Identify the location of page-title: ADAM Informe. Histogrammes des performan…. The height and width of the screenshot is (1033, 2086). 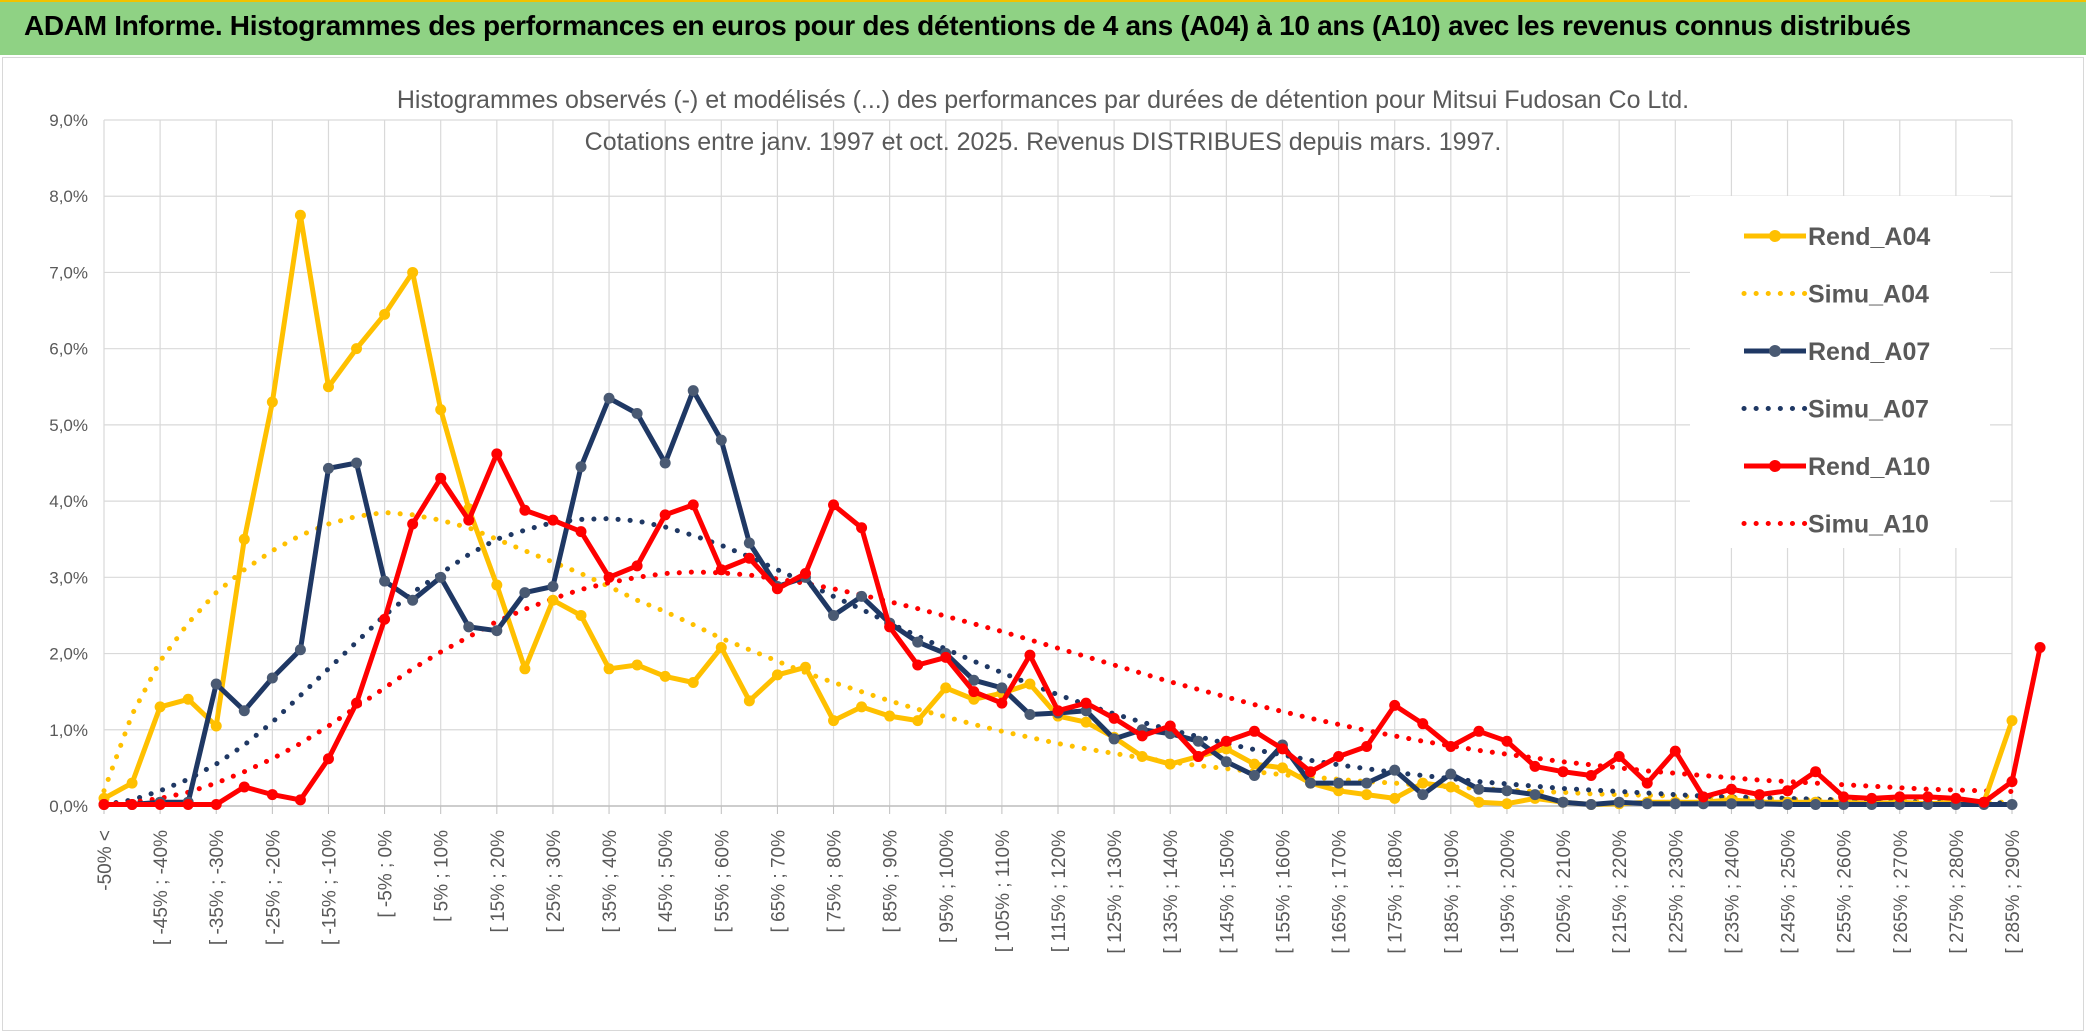
(967, 25).